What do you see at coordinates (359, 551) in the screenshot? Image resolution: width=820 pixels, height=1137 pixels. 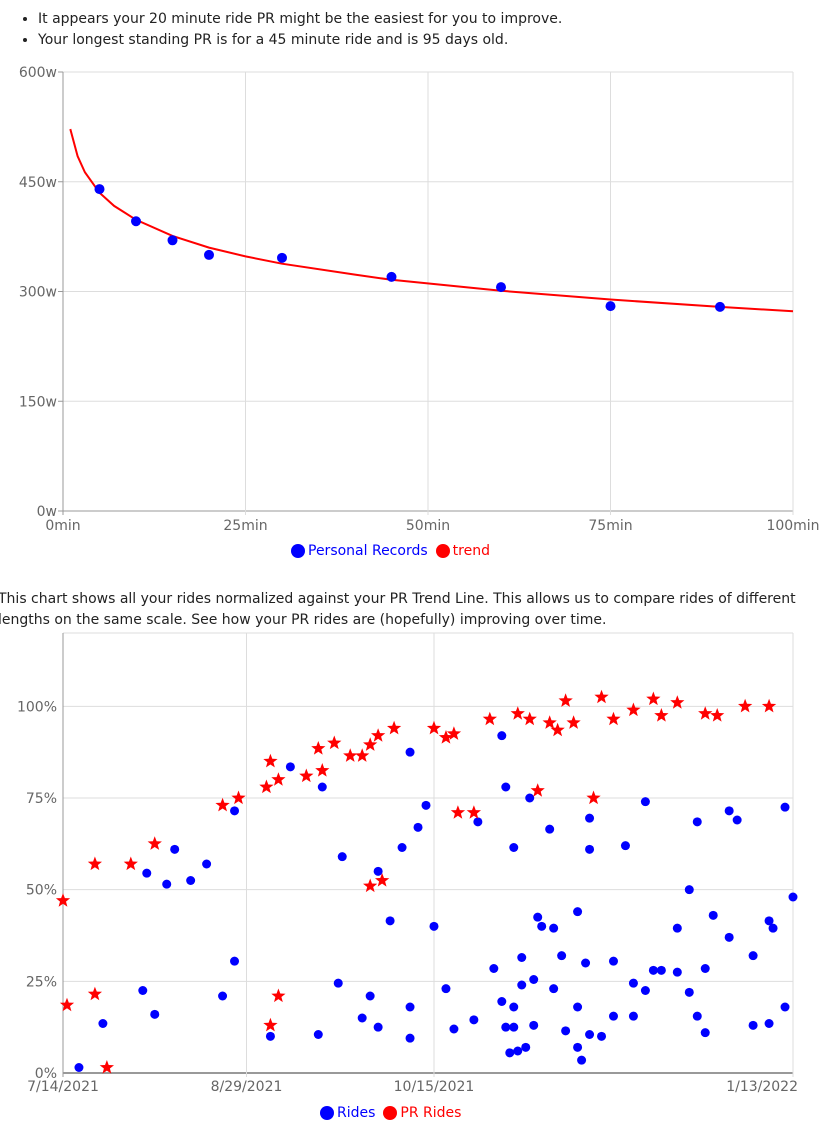 I see `legend-item-personal-records: Personal Records` at bounding box center [359, 551].